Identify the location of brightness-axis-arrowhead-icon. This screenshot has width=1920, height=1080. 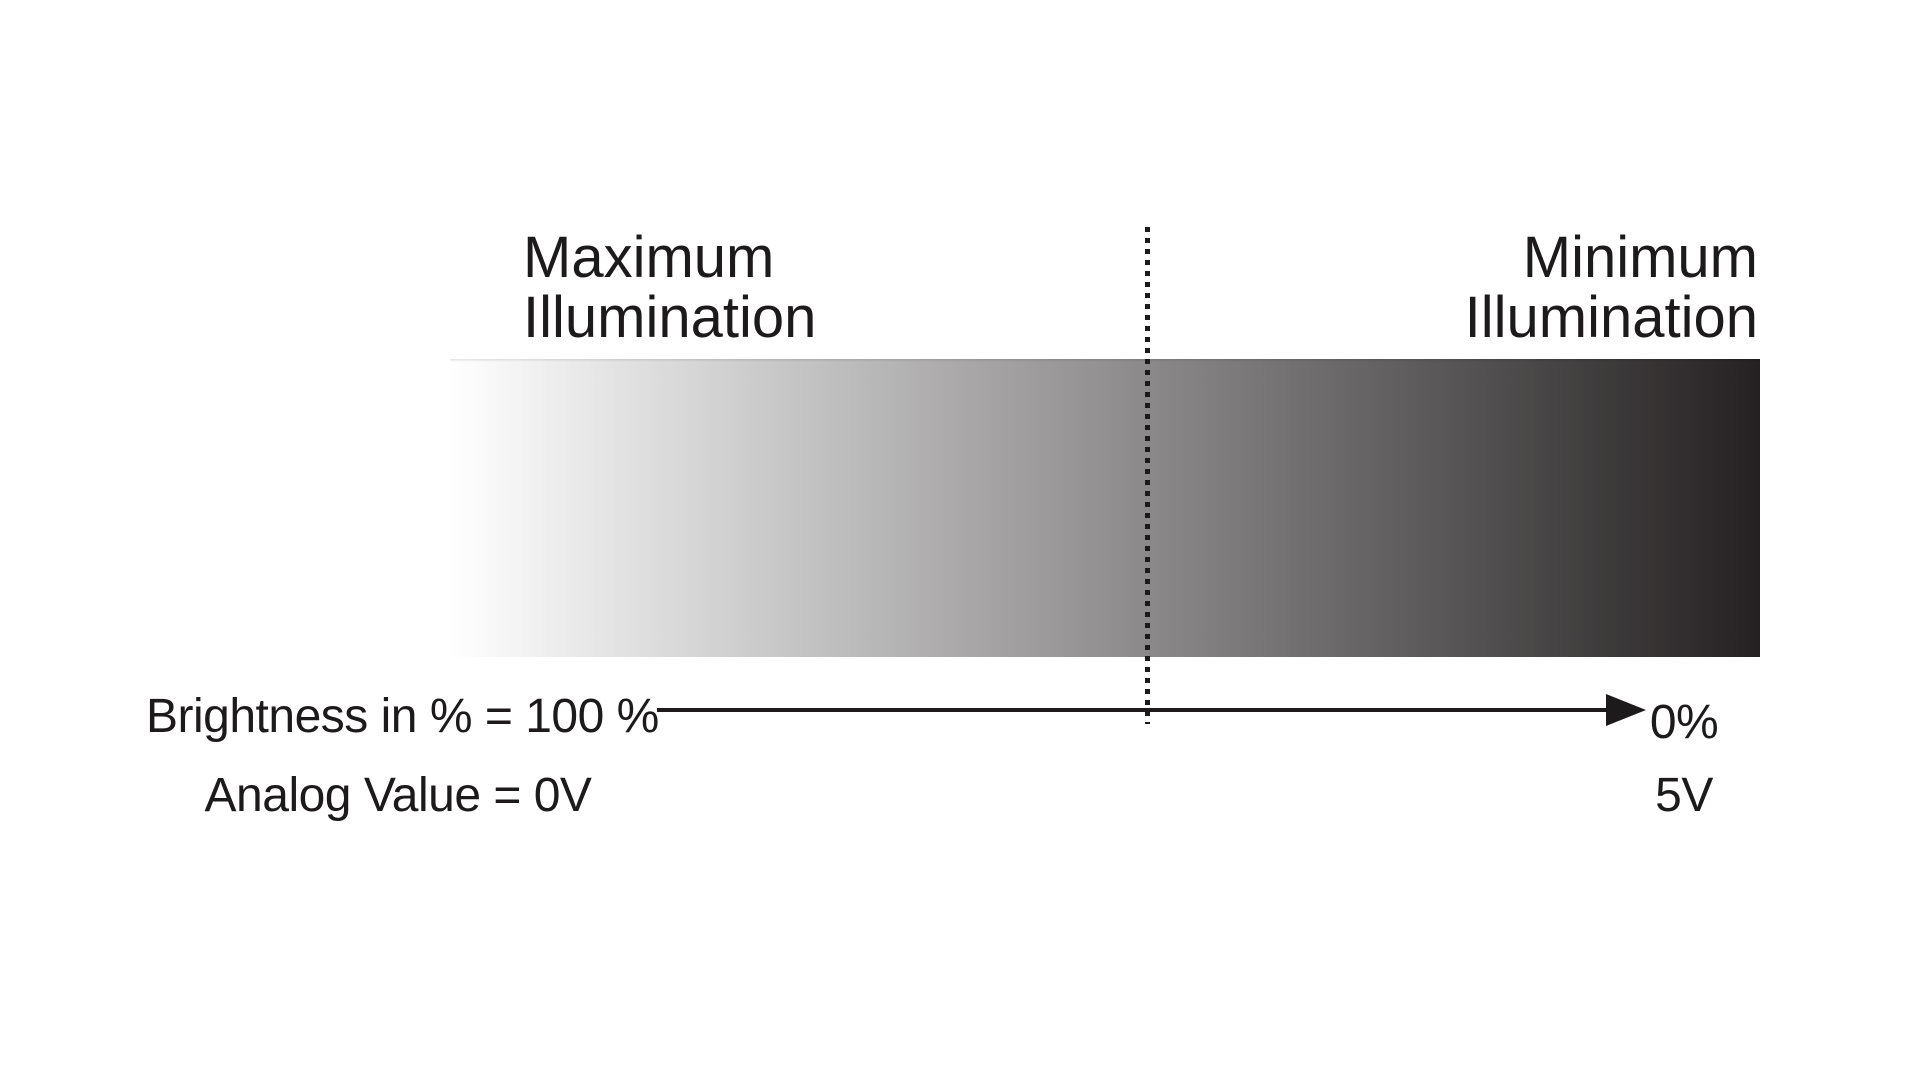
(1626, 710).